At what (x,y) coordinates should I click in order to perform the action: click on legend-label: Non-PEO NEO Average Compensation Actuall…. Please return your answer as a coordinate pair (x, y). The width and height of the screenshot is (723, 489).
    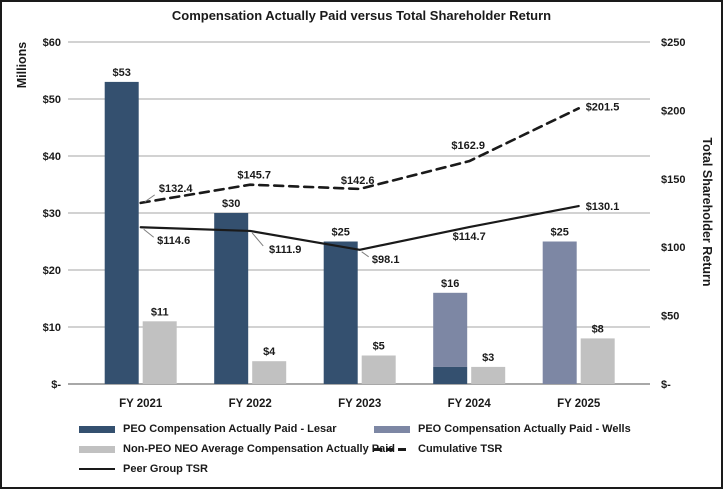
    Looking at the image, I should click on (259, 449).